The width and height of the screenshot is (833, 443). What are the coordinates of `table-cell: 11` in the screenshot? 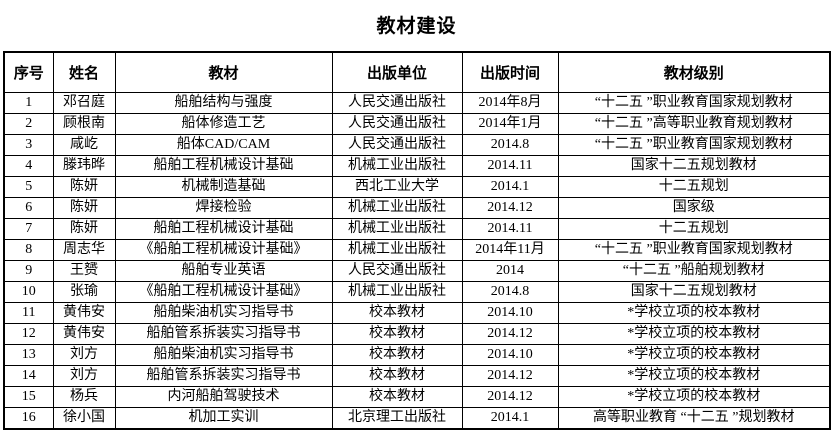 It's located at (28, 313).